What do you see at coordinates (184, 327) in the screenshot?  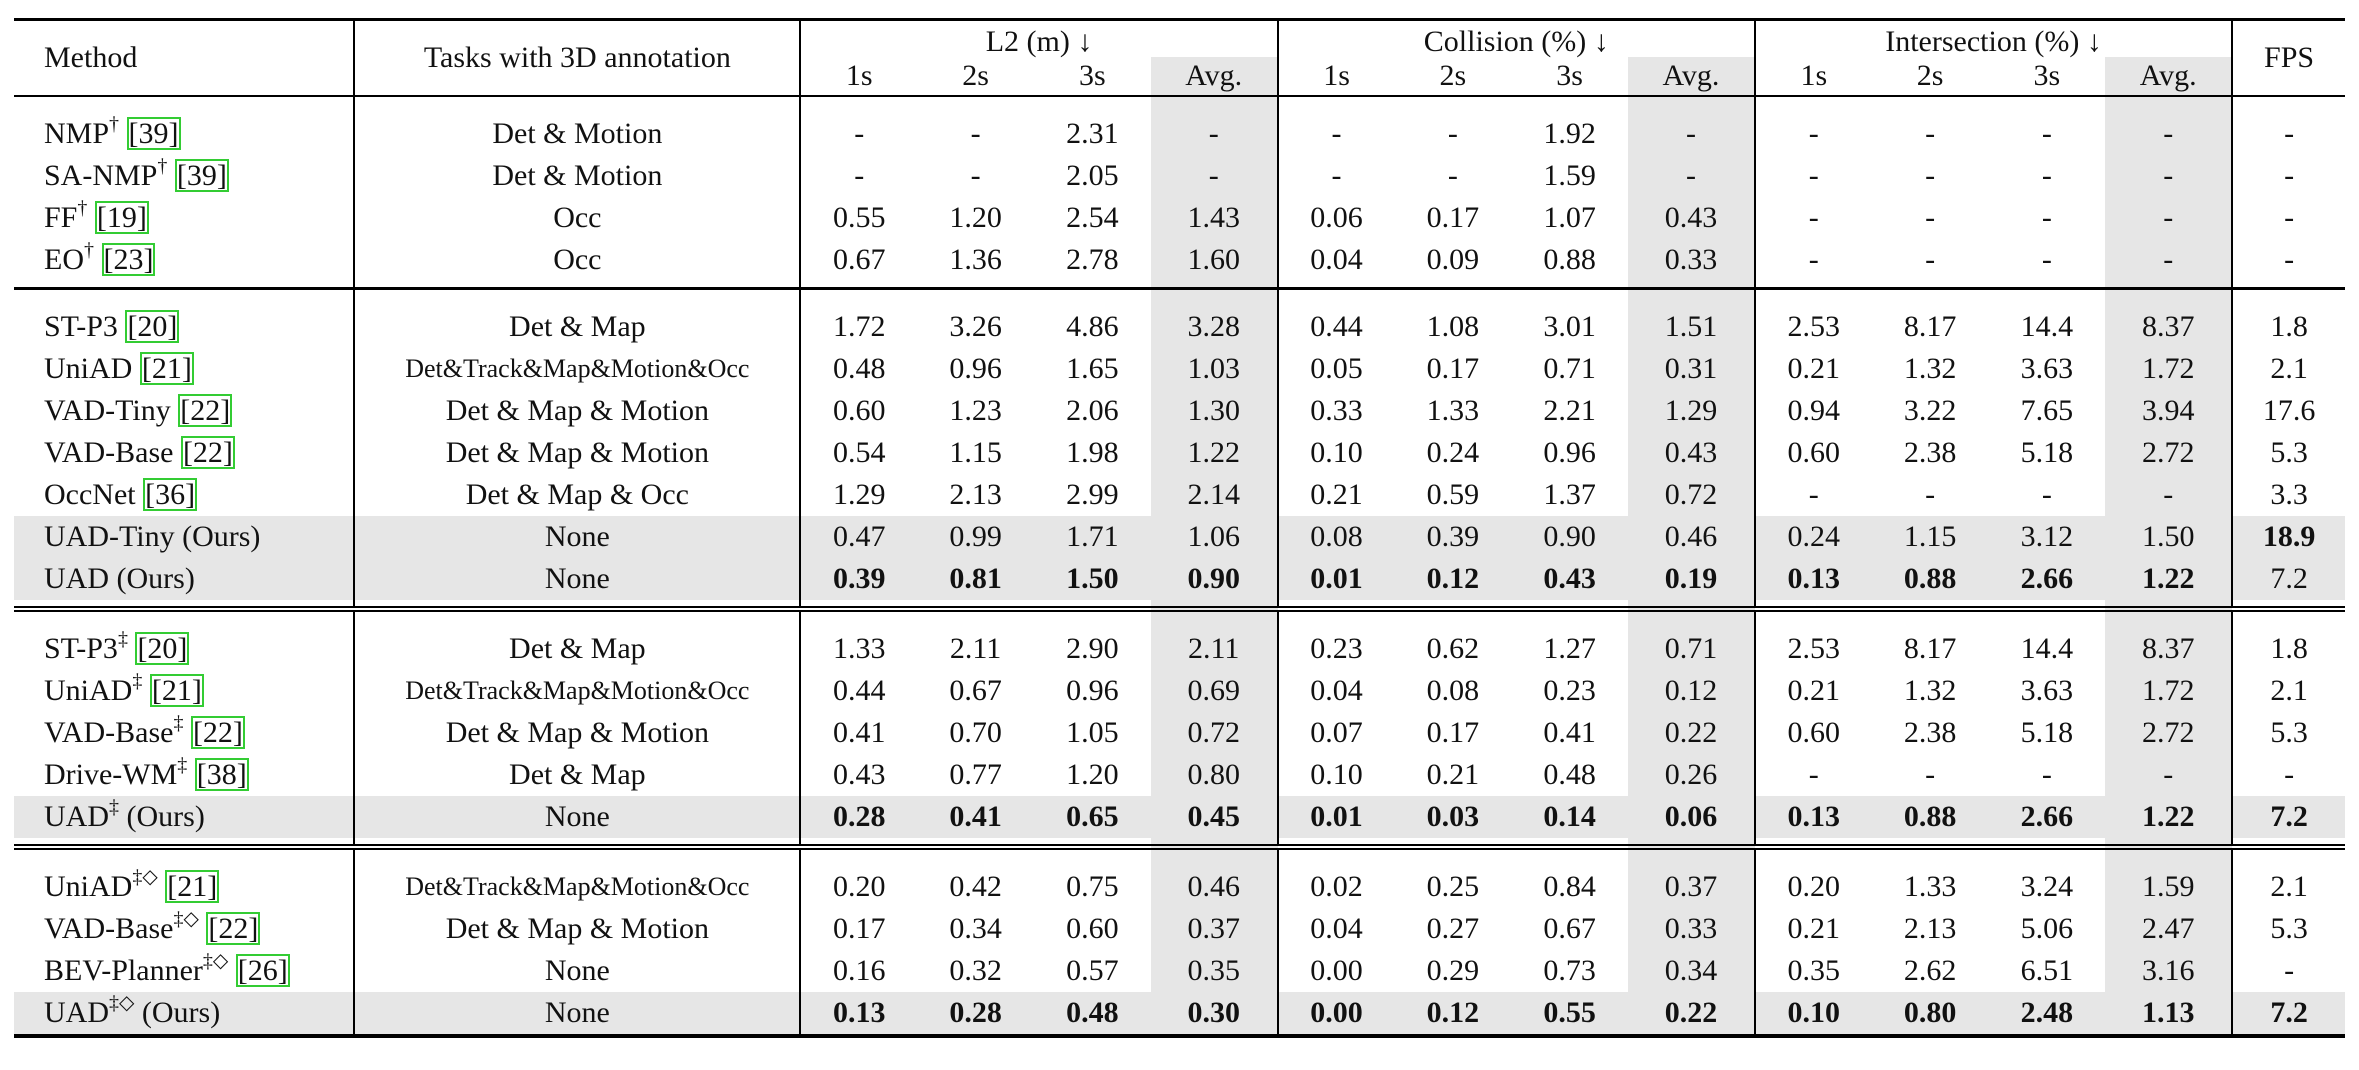 I see `method-cell: ST-P3 [20]` at bounding box center [184, 327].